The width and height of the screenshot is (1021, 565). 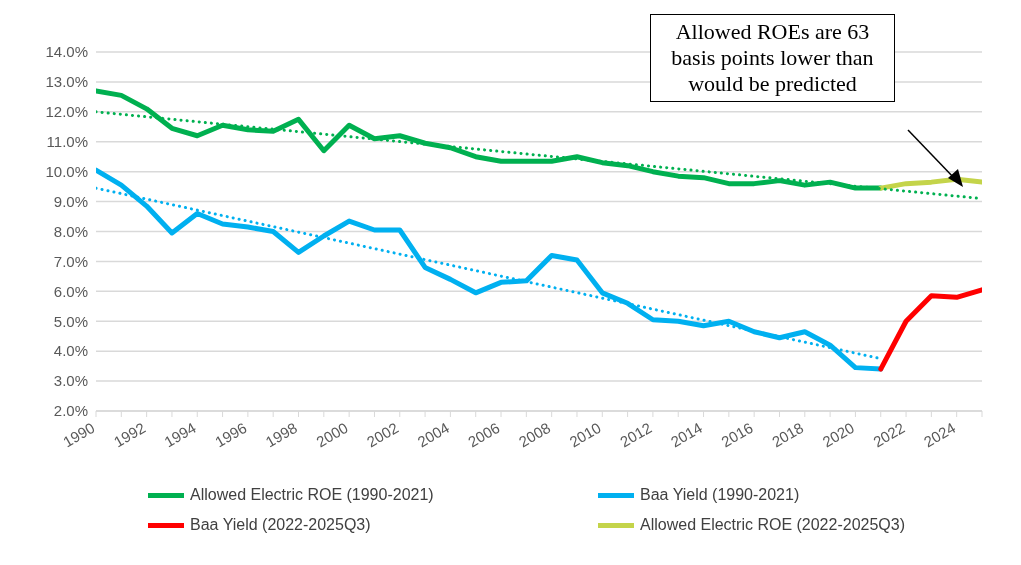 What do you see at coordinates (67, 142) in the screenshot?
I see `y-tick-label: 11.0%` at bounding box center [67, 142].